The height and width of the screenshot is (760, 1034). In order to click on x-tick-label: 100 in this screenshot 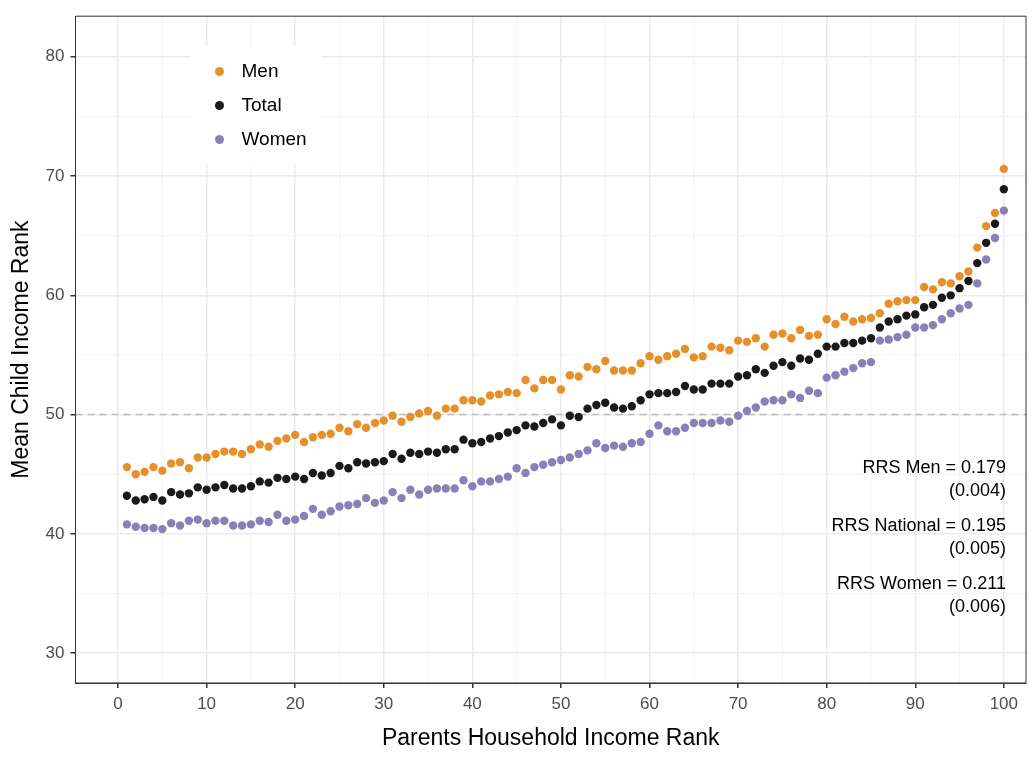, I will do `click(1004, 703)`.